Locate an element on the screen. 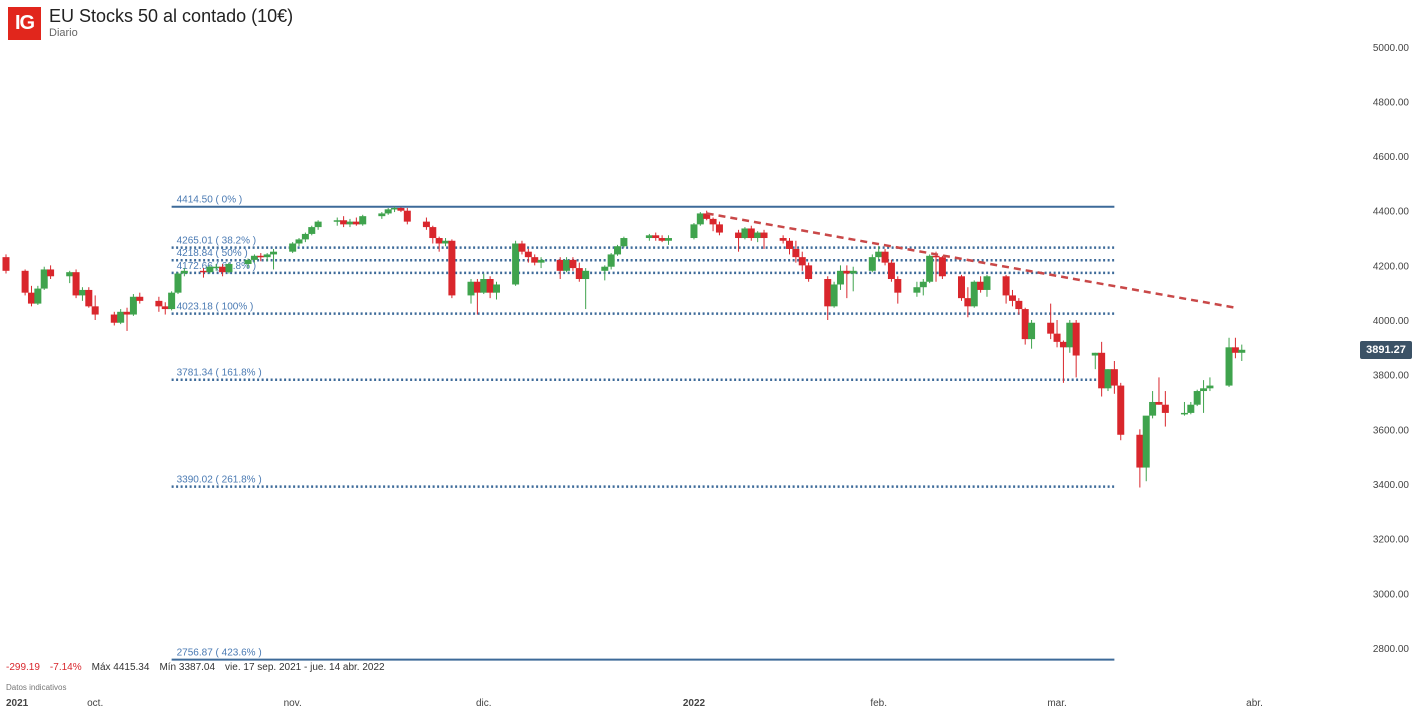  y-tick-label: 3400.00 is located at coordinates (1391, 485).